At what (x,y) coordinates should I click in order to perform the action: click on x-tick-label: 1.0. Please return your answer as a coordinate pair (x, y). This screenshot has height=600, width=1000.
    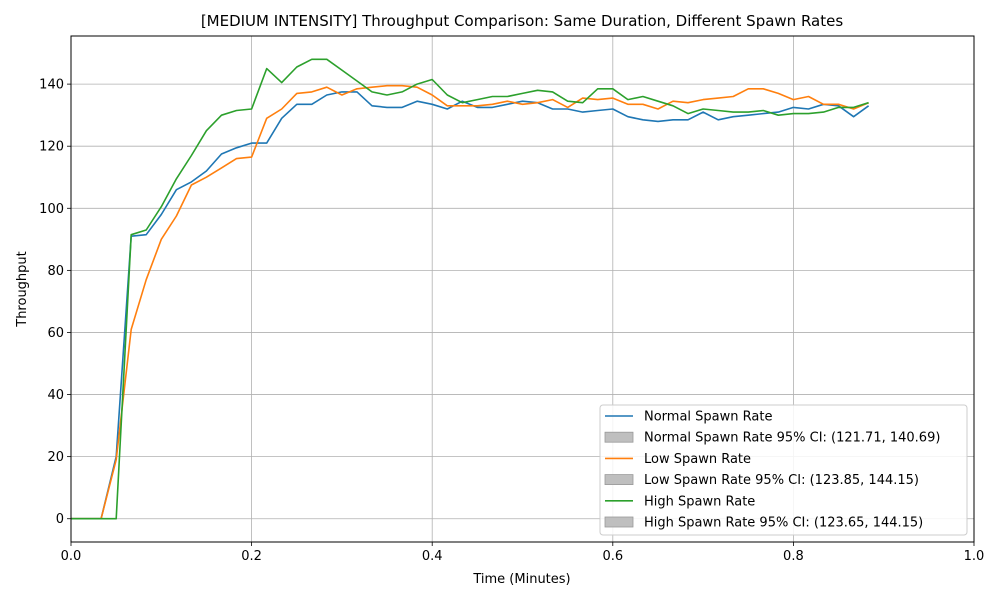
    Looking at the image, I should click on (974, 556).